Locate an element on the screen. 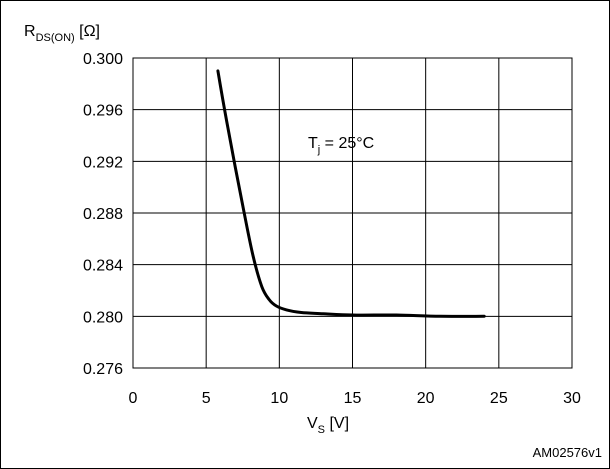  x-tick-label: 25 is located at coordinates (499, 398).